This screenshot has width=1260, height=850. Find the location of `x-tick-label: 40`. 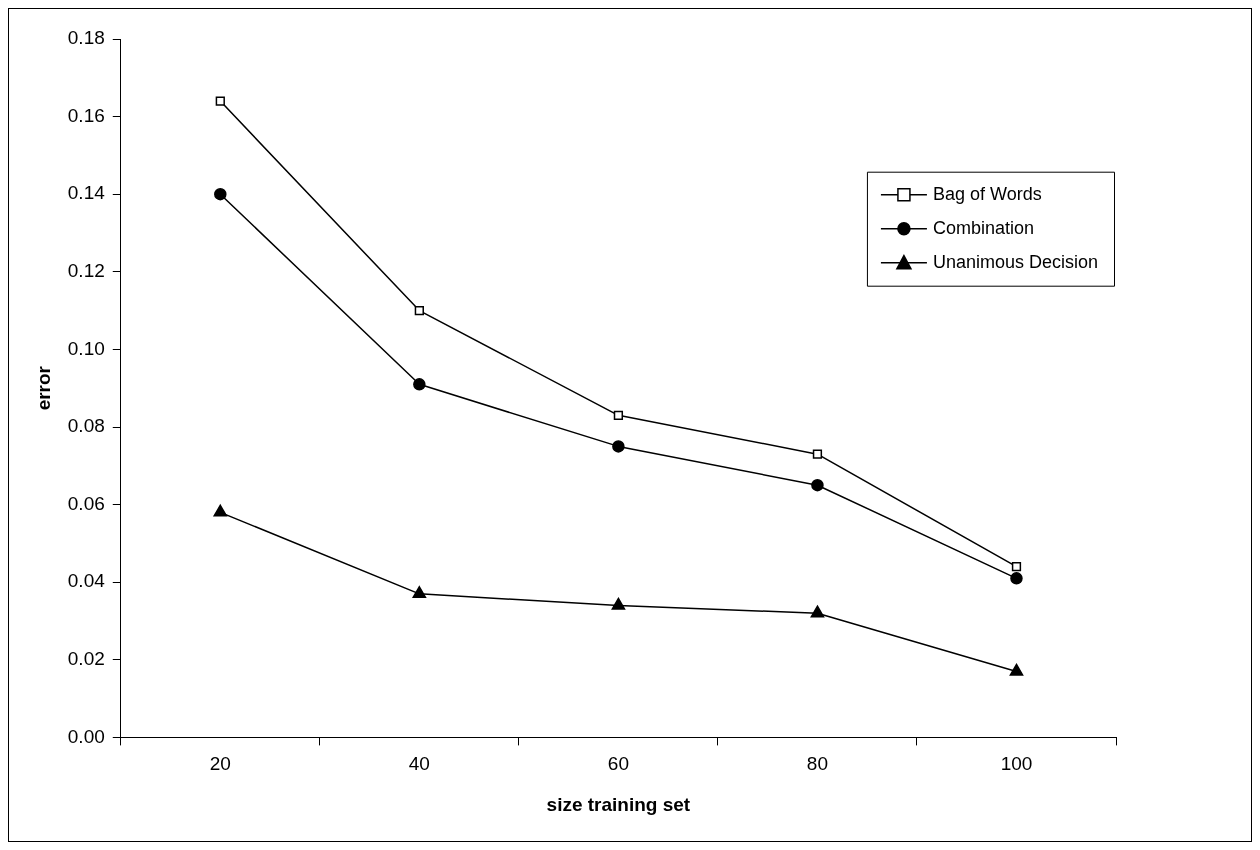

x-tick-label: 40 is located at coordinates (419, 764).